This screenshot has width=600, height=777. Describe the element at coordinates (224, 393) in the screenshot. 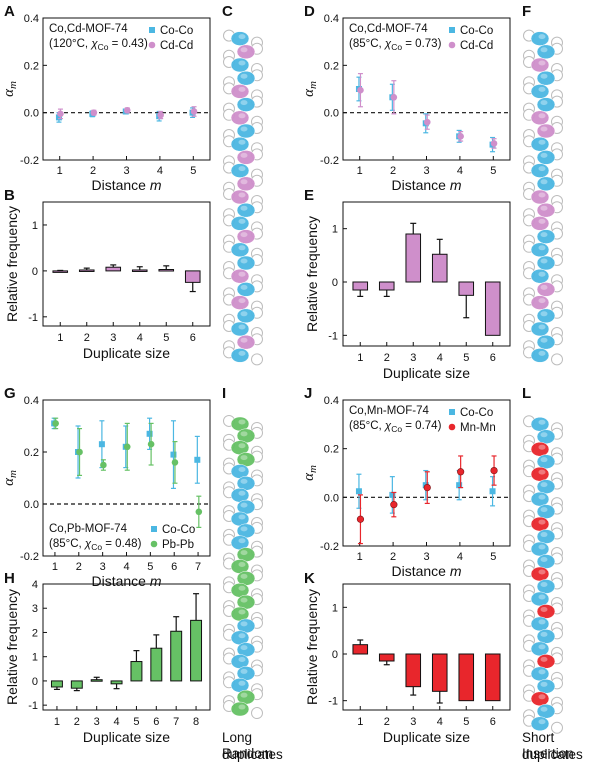

I see `panel-letter-i: I` at that location.